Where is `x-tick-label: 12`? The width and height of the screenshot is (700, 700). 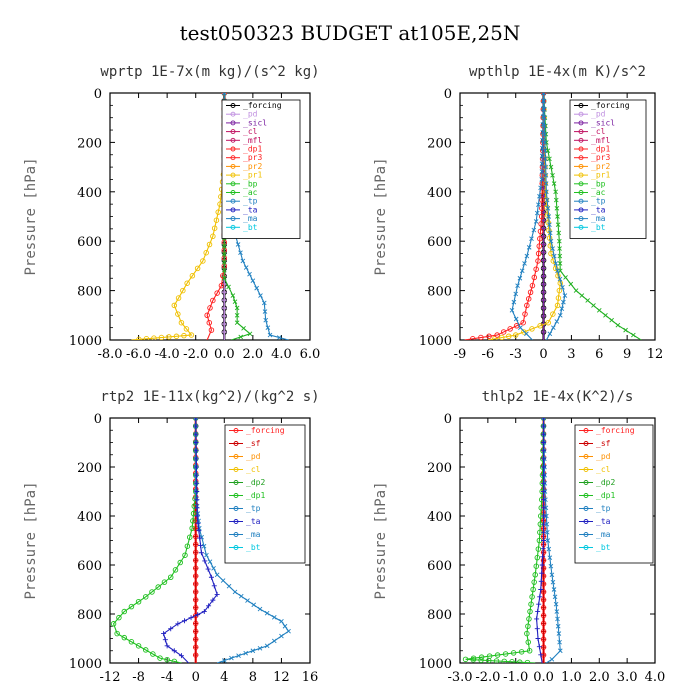 x-tick-label: 12 is located at coordinates (655, 354).